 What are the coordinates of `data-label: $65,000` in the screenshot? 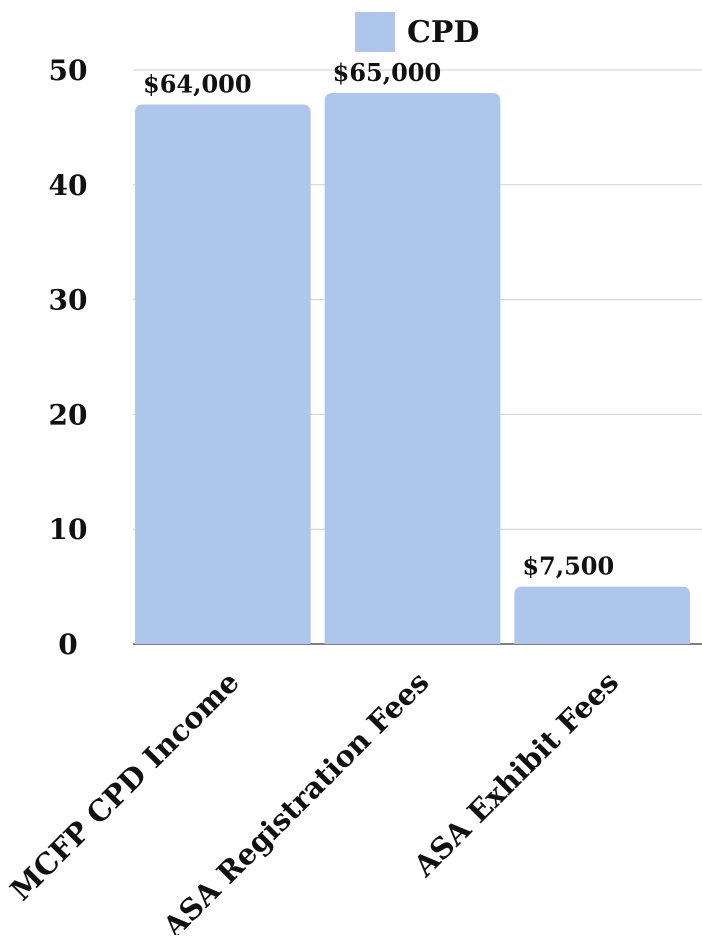 It's located at (387, 72).